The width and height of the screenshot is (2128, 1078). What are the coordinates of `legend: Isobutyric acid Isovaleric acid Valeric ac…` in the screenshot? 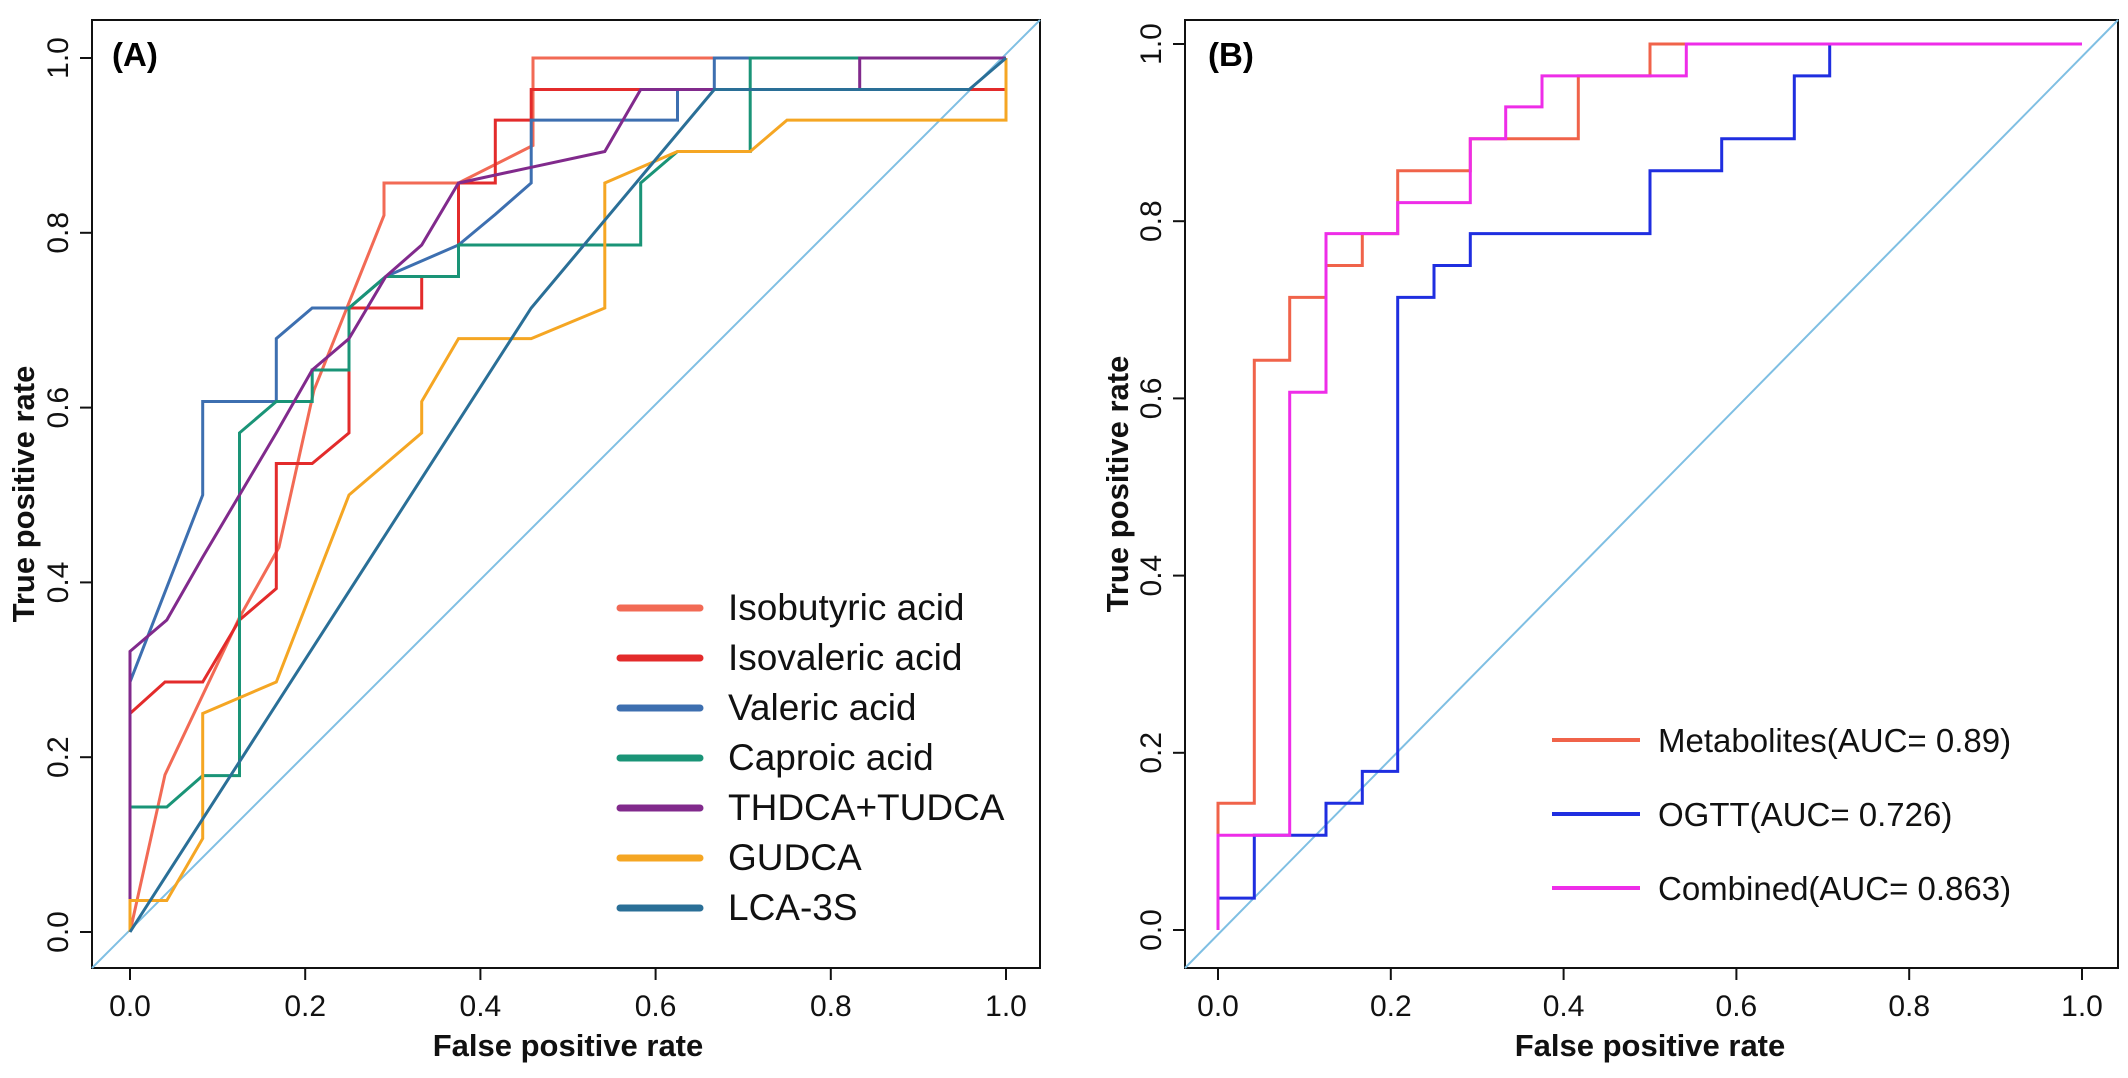 It's located at (810, 757).